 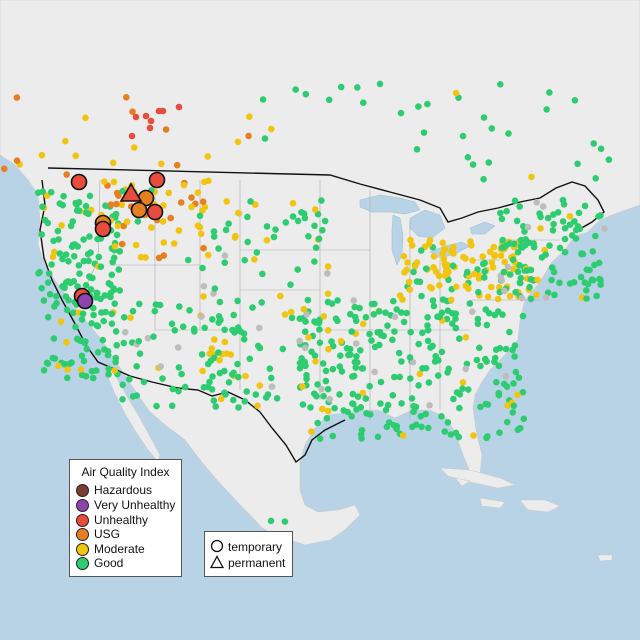 I want to click on legend-label: permanent, so click(x=257, y=563).